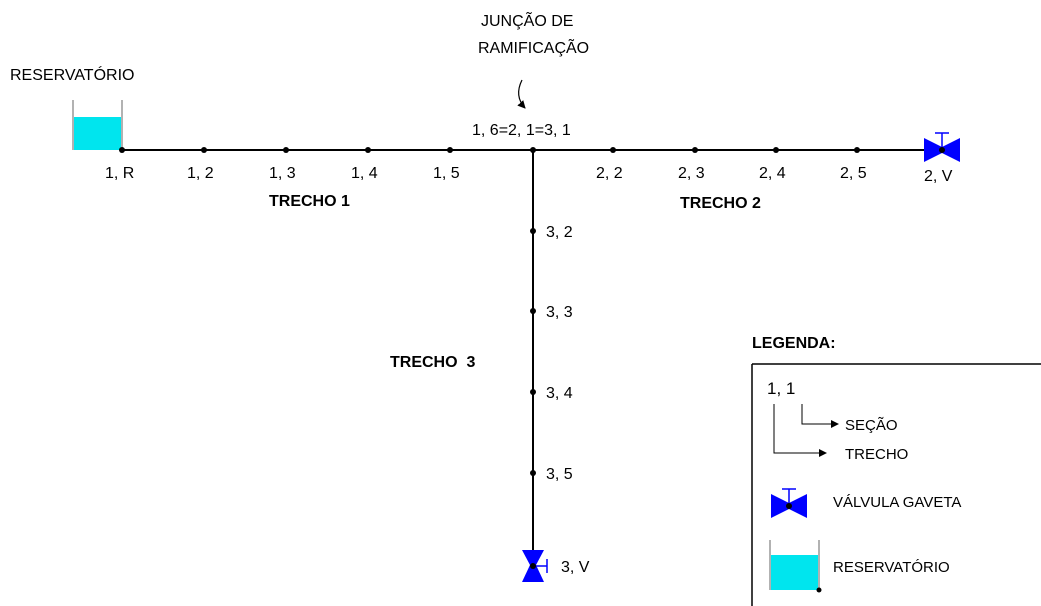 Image resolution: width=1041 pixels, height=606 pixels. Describe the element at coordinates (432, 362) in the screenshot. I see `trecho-3-label: TRECHO 3` at that location.